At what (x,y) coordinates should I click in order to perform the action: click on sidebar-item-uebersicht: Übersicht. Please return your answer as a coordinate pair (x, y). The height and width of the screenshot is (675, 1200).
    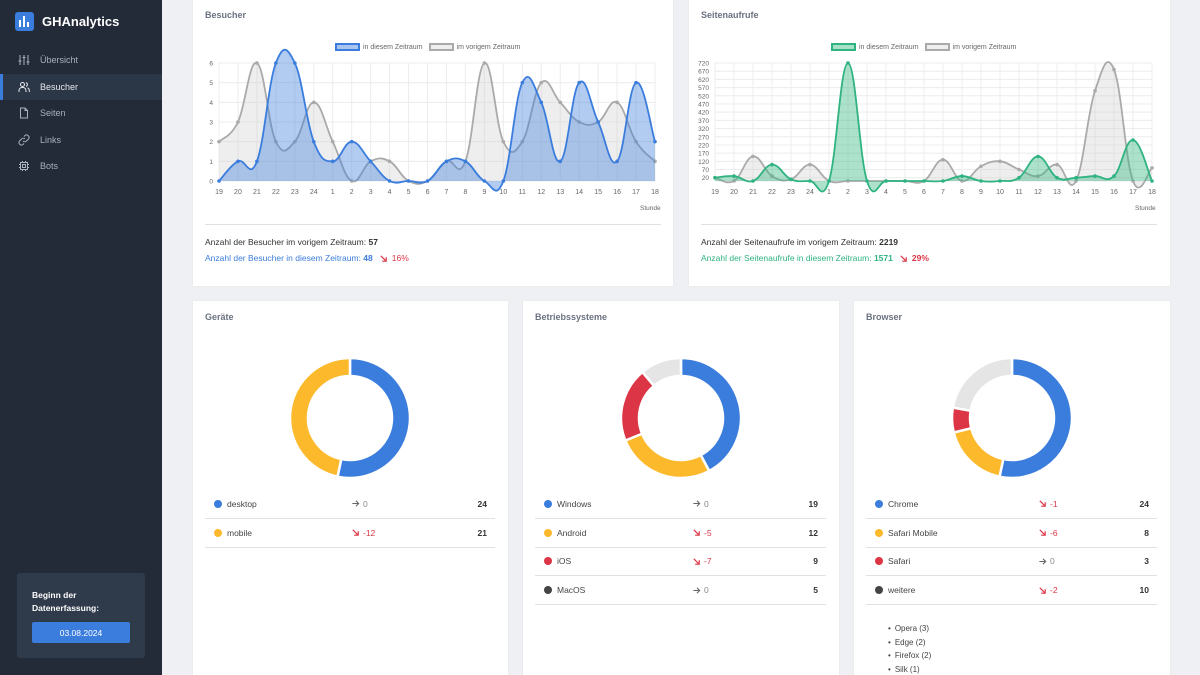
    Looking at the image, I should click on (81, 60).